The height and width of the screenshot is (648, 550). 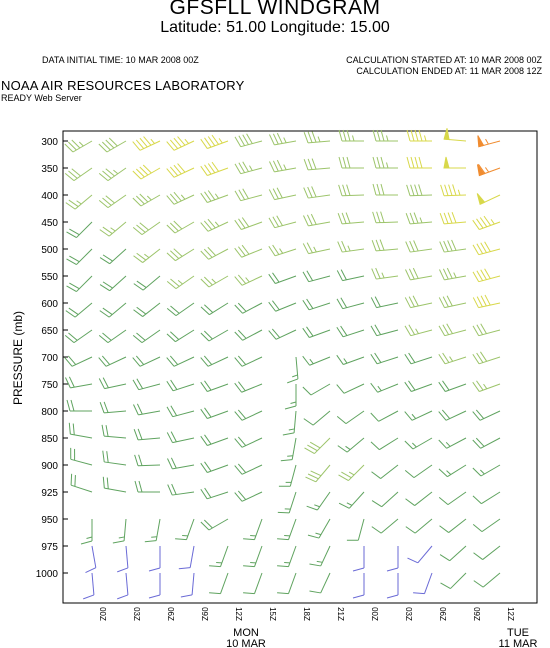 I want to click on x-tick-label: 09Z, so click(x=204, y=614).